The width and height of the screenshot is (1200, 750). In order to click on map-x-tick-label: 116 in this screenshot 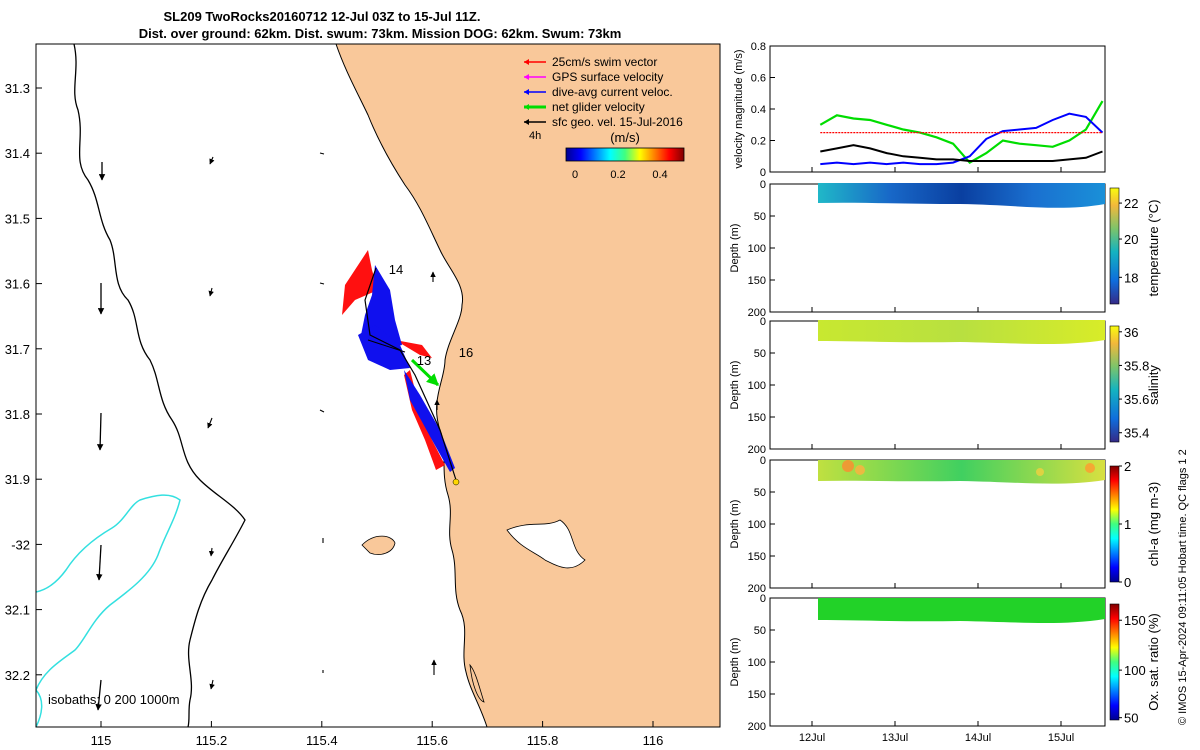, I will do `click(653, 740)`.